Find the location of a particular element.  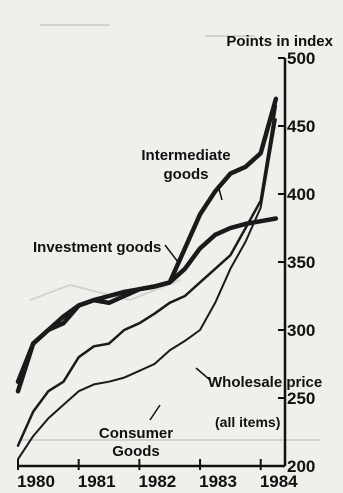

y-axis-ticks: 200 250 300 350 400 450 500 is located at coordinates (296, 262).